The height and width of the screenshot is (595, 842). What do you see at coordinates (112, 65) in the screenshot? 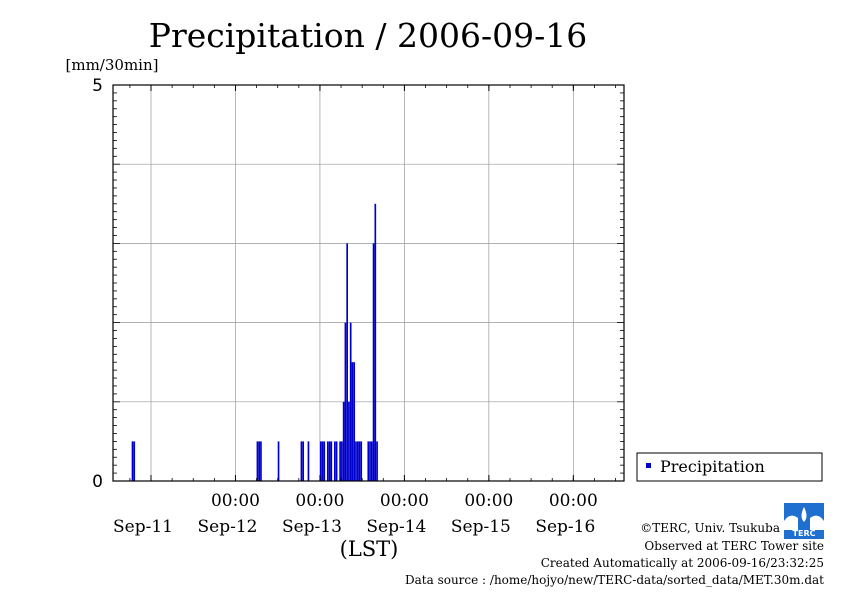
I see `y-axis-unit-label: [mm/30min]` at bounding box center [112, 65].